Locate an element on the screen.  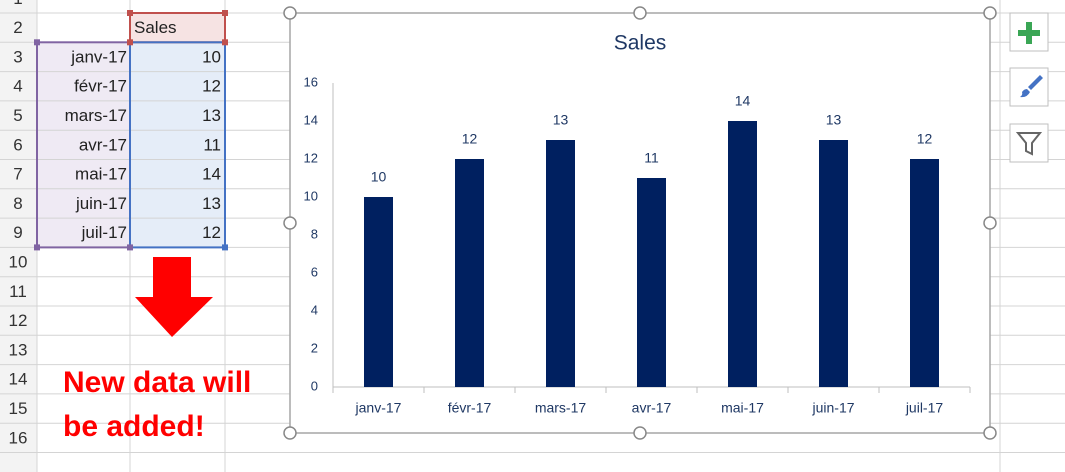
plus-icon is located at coordinates (1029, 33).